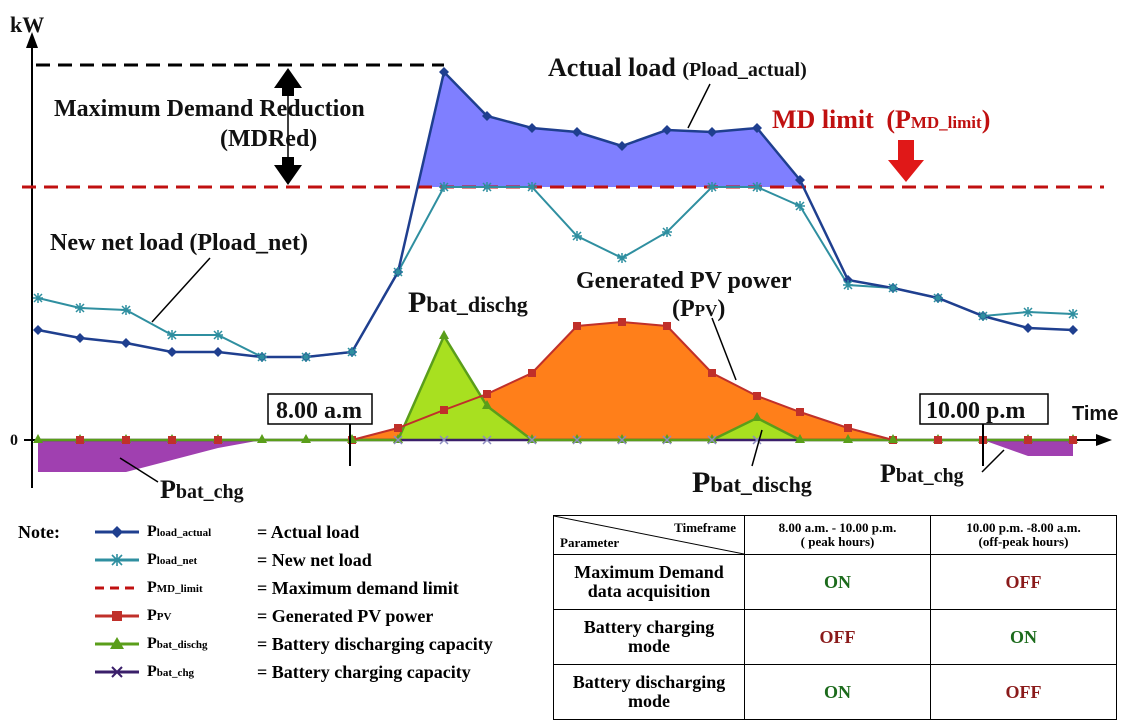  What do you see at coordinates (649, 535) in the screenshot?
I see `table-corner-header: Timeframe Parameter` at bounding box center [649, 535].